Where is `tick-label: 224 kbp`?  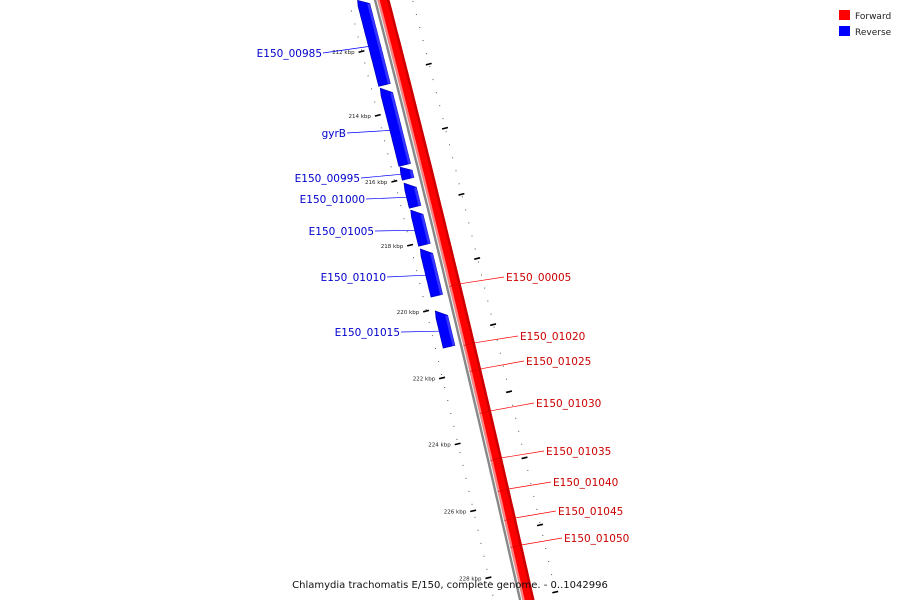 tick-label: 224 kbp is located at coordinates (439, 446).